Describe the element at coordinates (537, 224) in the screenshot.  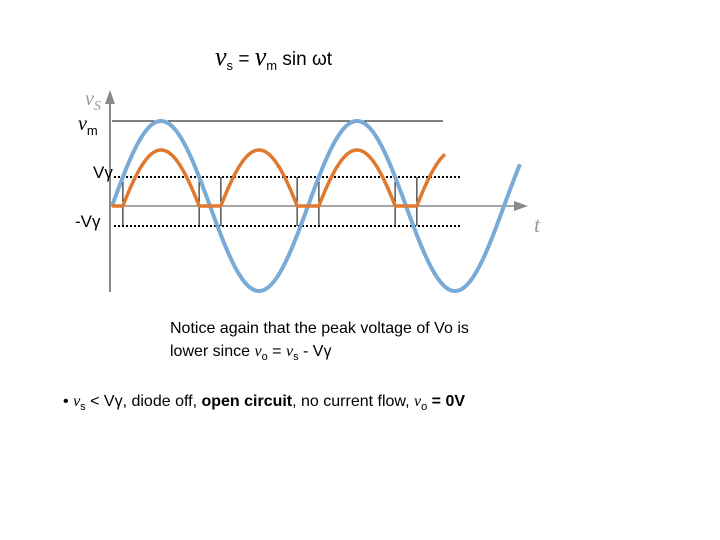
I see `t-axis-label: t` at that location.